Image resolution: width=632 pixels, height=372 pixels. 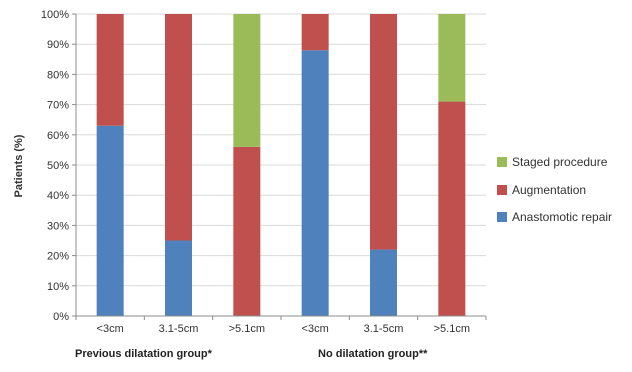 What do you see at coordinates (19, 165) in the screenshot?
I see `y-axis-label: Patients (%)` at bounding box center [19, 165].